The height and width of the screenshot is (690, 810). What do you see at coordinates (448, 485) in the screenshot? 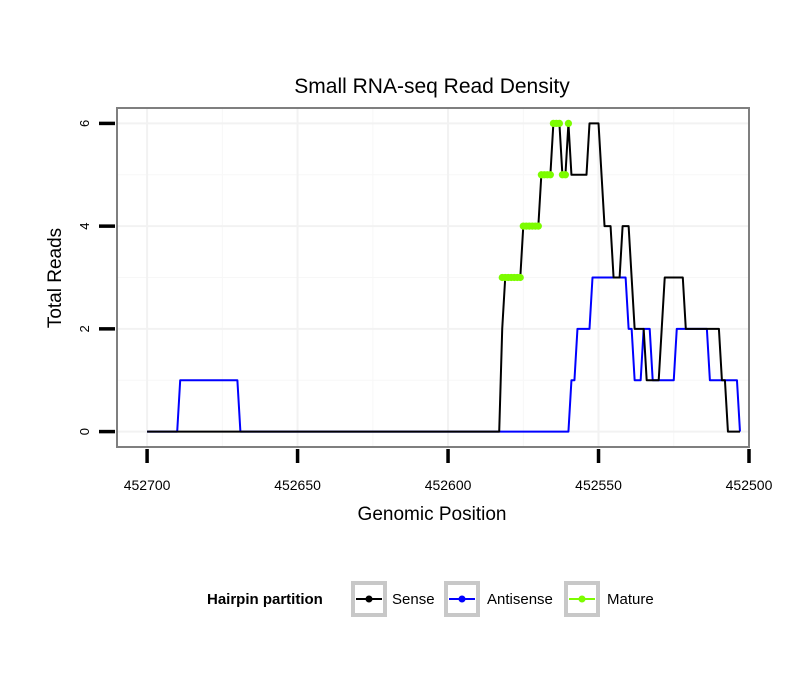
I see `x-tick-label: 452600` at bounding box center [448, 485].